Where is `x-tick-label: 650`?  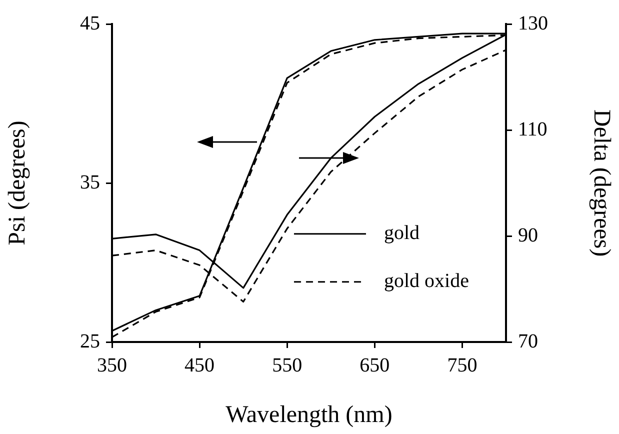 x-tick-label: 650 is located at coordinates (375, 365).